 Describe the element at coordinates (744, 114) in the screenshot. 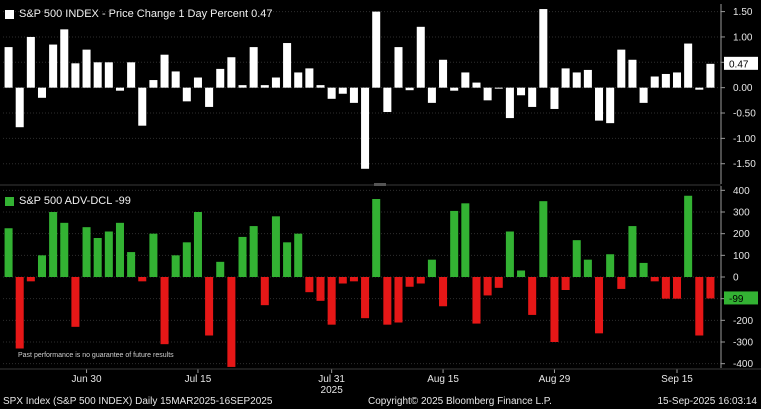

I see `price-tick-label: -0.50` at that location.